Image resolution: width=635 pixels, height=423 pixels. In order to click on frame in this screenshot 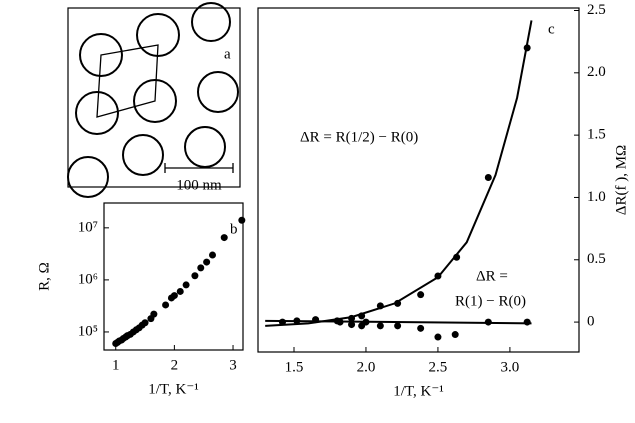, I will do `click(154, 97)`.